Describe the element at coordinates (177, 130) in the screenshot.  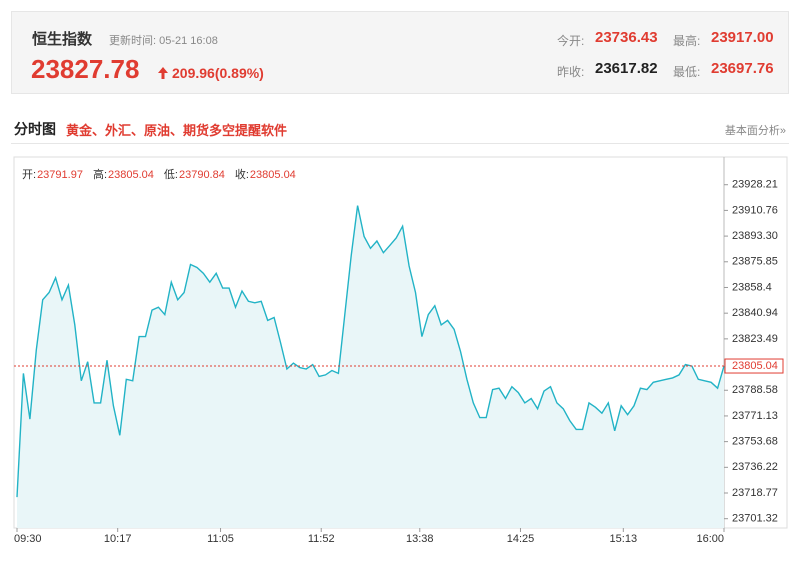
I see `promo-link: 黄金、外汇、原油、期货多空提醒软件` at that location.